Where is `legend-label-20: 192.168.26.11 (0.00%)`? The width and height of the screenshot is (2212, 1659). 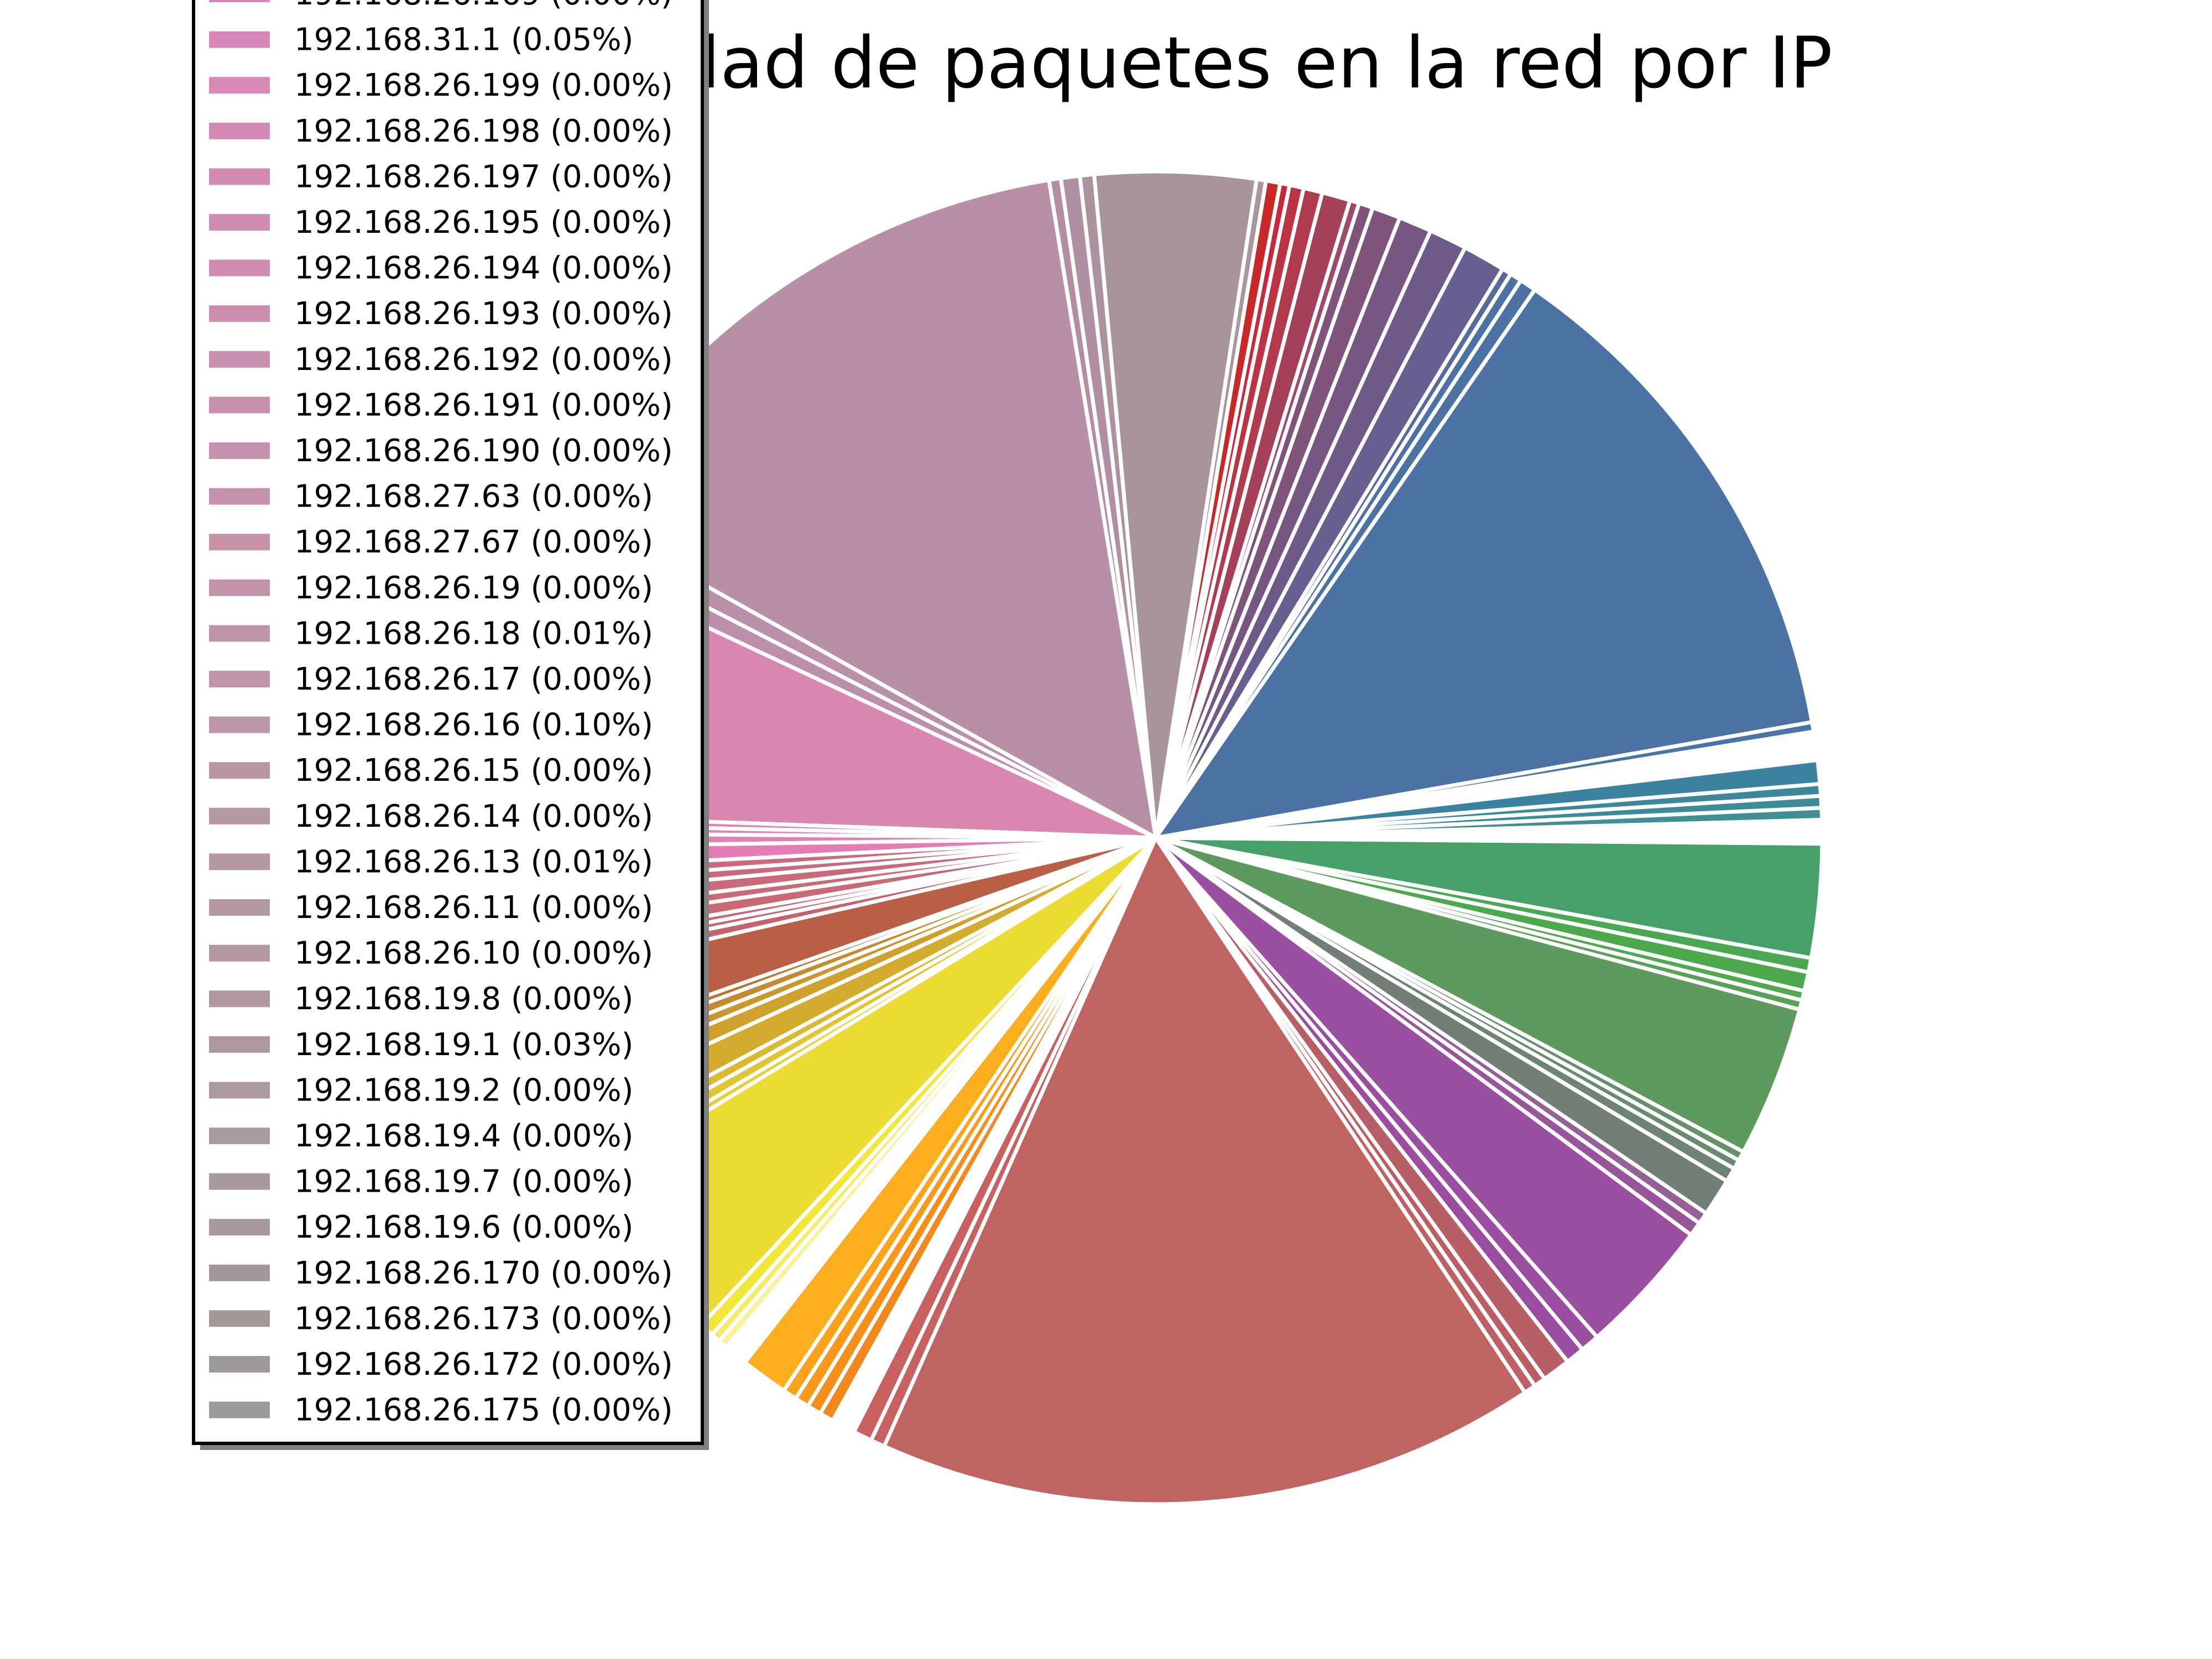
legend-label-20: 192.168.26.11 (0.00%) is located at coordinates (474, 908).